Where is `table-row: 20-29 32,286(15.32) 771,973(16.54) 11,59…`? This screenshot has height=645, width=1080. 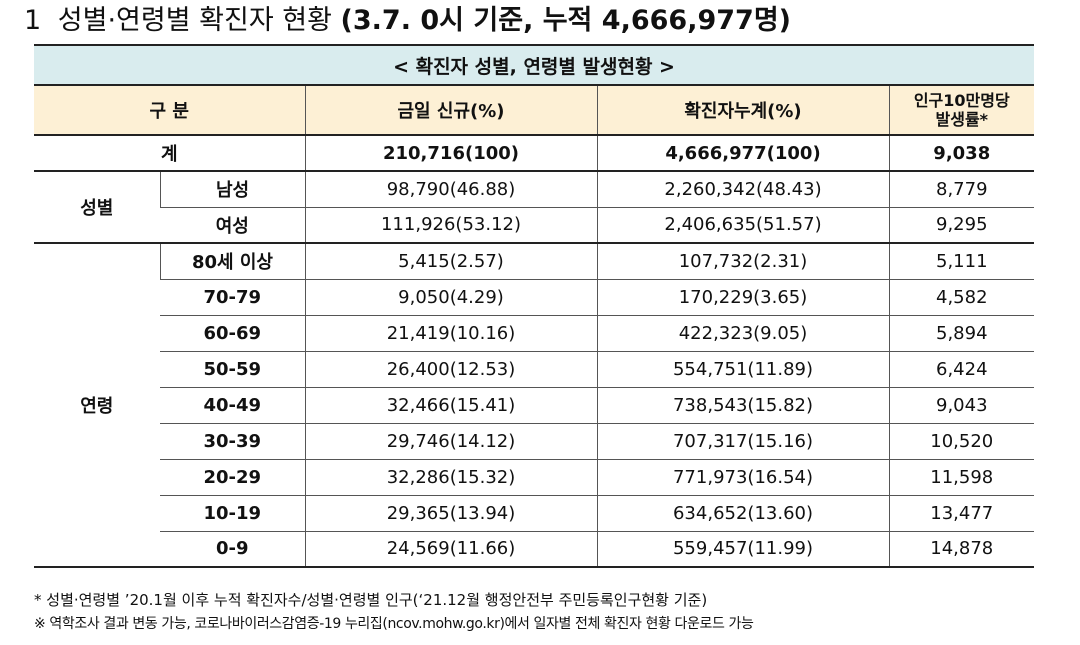 table-row: 20-29 32,286(15.32) 771,973(16.54) 11,59… is located at coordinates (534, 477).